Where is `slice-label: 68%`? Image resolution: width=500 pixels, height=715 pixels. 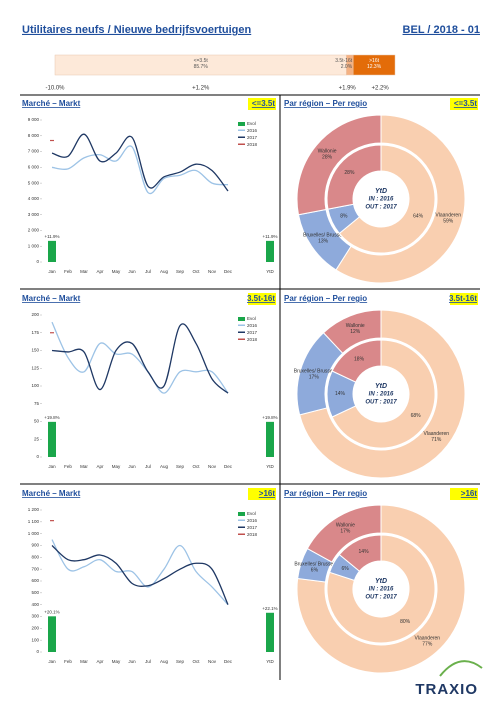
slice-label: 68% is located at coordinates (416, 416).